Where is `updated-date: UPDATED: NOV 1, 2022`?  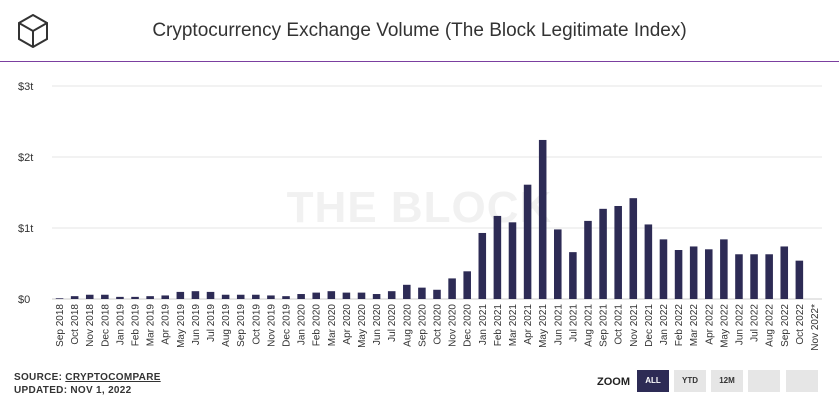
updated-date: UPDATED: NOV 1, 2022 is located at coordinates (73, 390).